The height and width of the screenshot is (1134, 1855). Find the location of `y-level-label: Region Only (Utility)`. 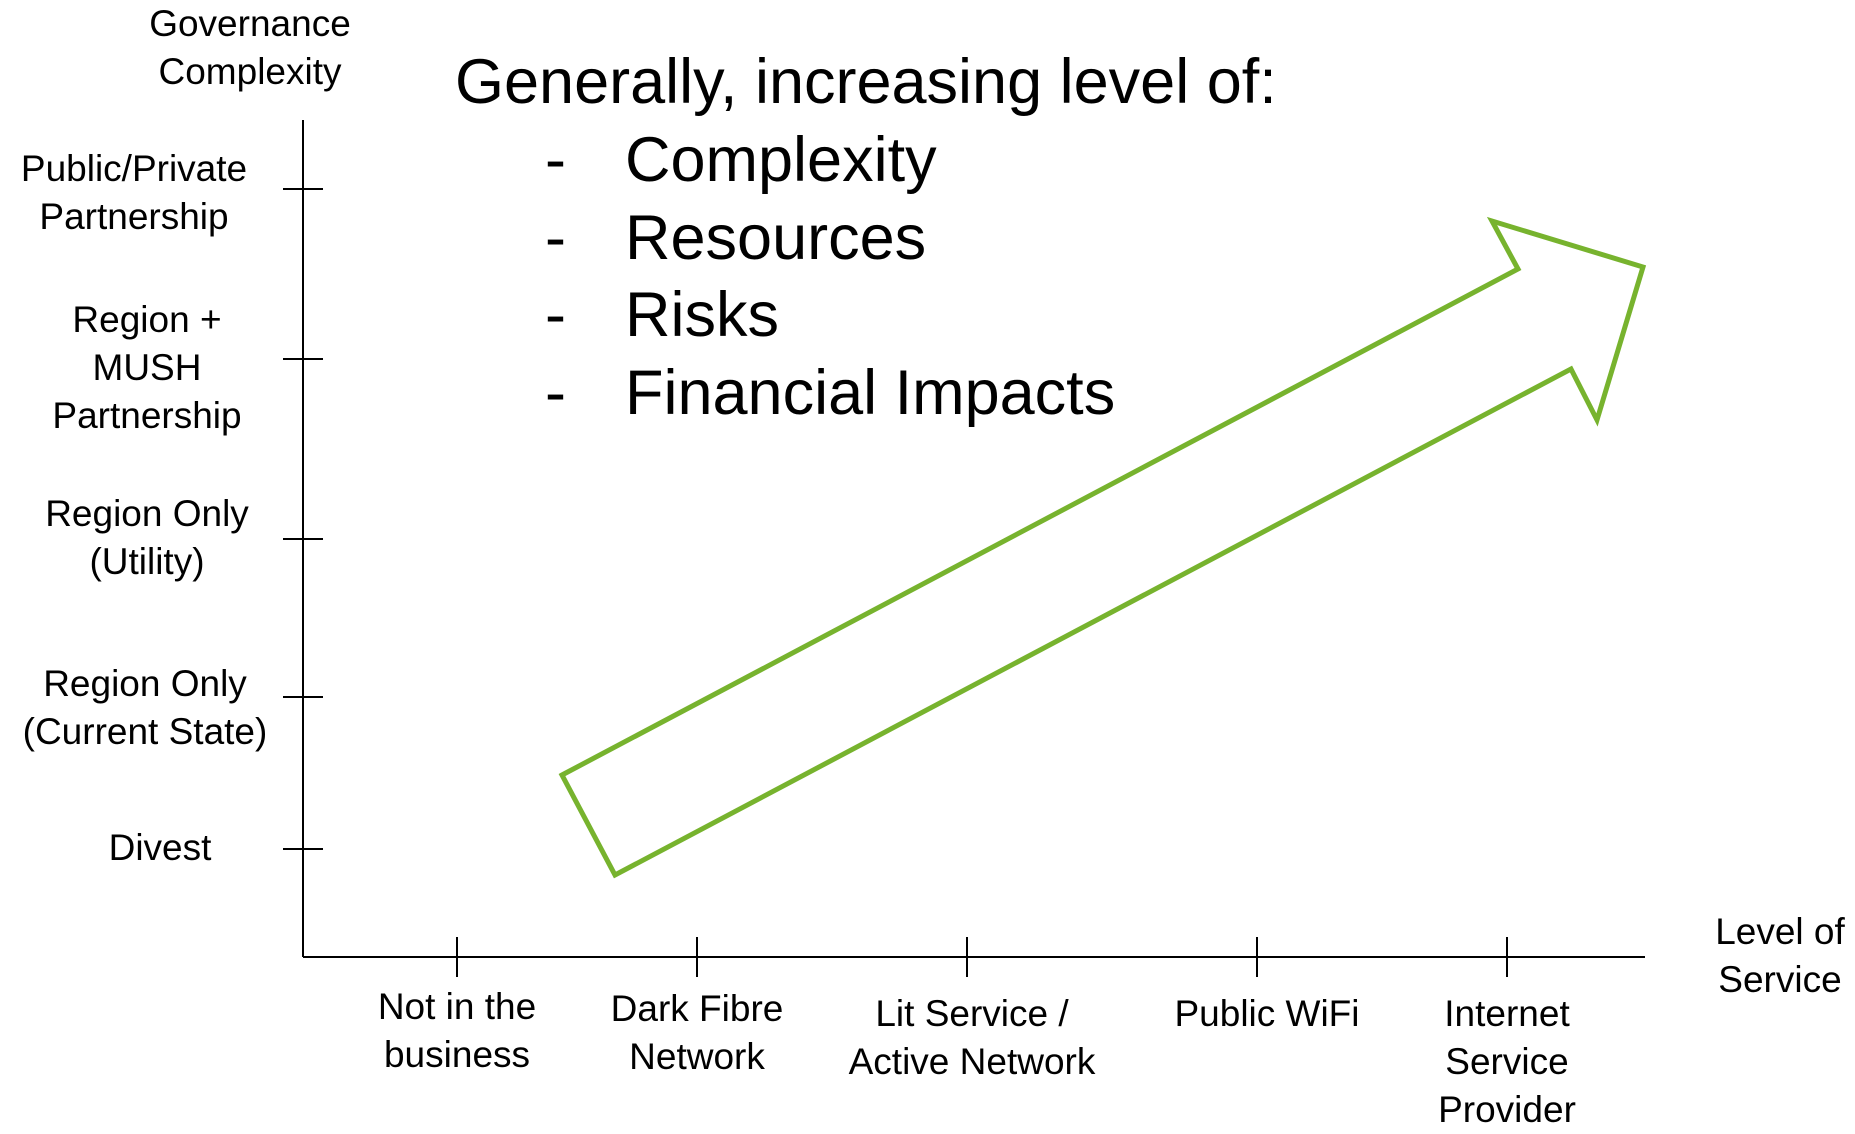

y-level-label: Region Only (Utility) is located at coordinates (147, 537).